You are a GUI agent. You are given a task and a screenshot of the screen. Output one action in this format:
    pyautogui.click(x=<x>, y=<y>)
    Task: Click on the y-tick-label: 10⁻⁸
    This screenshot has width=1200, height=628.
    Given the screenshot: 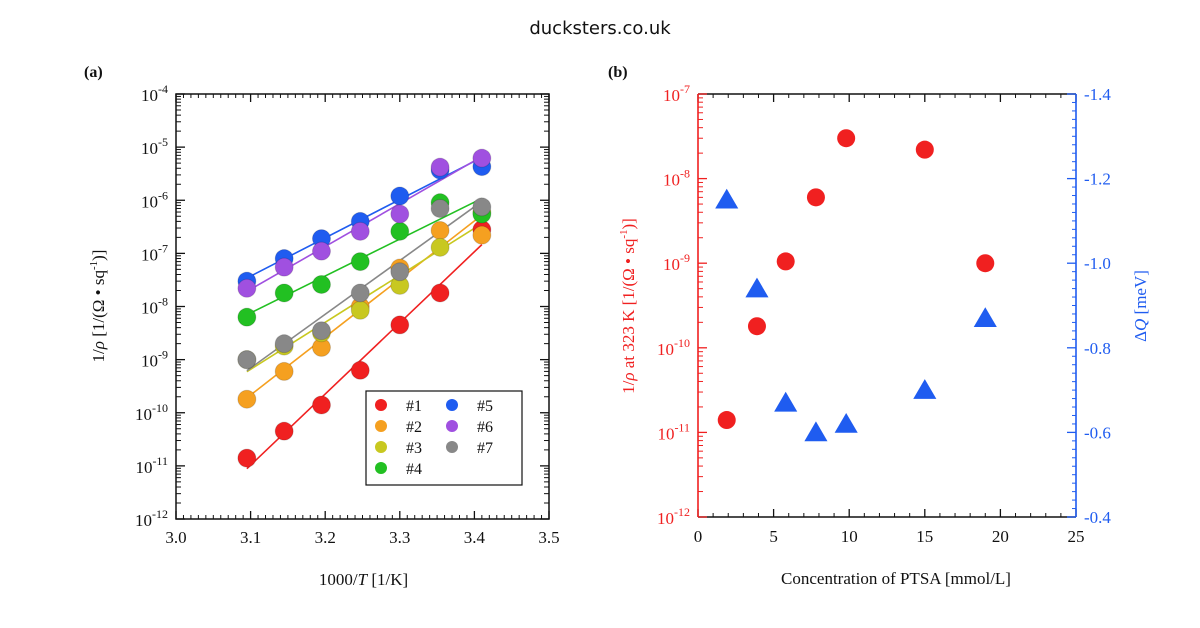 What is the action you would take?
    pyautogui.click(x=154, y=306)
    